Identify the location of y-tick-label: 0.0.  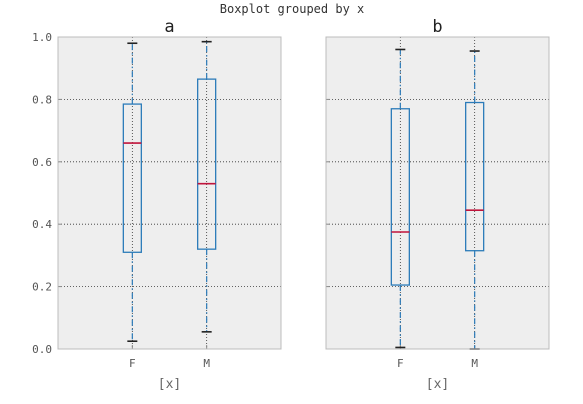
(42, 349).